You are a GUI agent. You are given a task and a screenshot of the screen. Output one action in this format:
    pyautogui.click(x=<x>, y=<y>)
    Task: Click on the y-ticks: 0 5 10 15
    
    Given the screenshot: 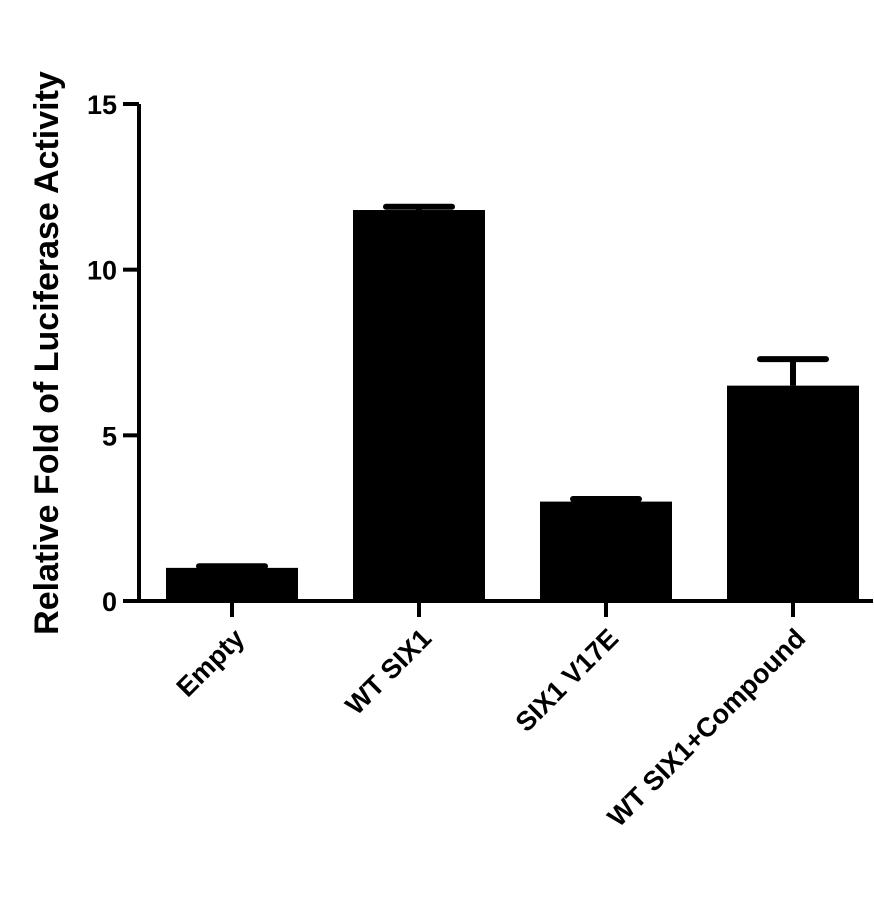 What is the action you would take?
    pyautogui.click(x=113, y=353)
    